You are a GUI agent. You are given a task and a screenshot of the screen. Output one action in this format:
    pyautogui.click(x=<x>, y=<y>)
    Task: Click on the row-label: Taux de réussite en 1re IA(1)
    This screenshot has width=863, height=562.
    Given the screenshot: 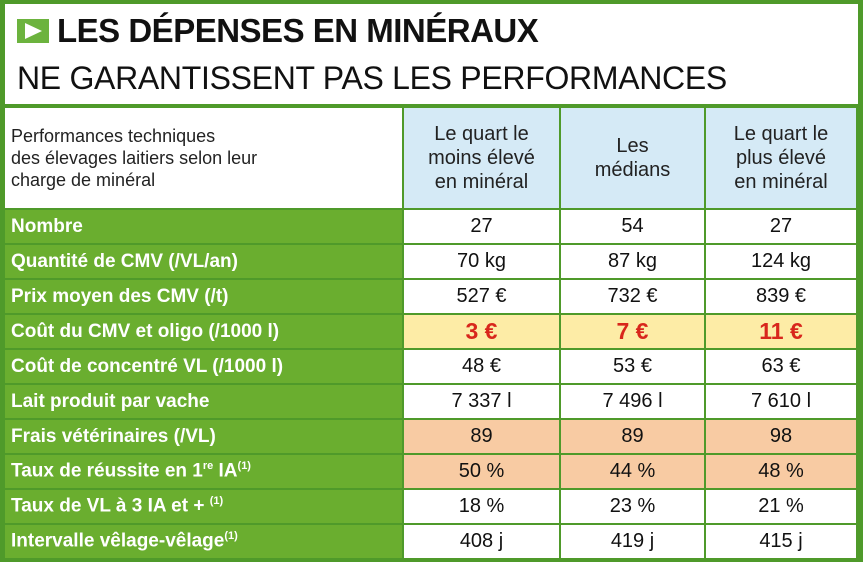 What is the action you would take?
    pyautogui.click(x=203, y=471)
    